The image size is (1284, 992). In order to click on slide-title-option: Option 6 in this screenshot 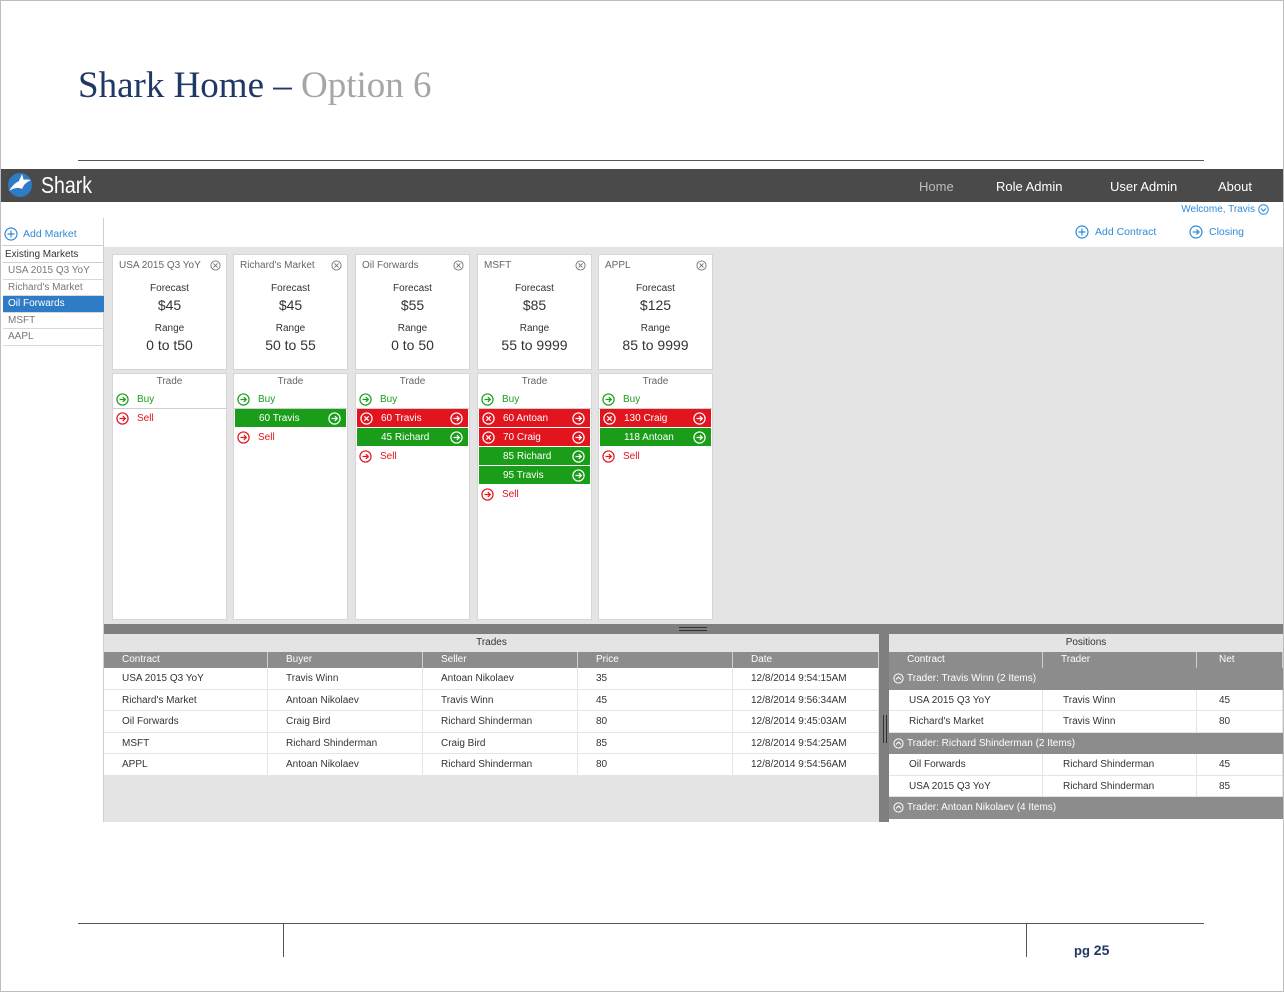, I will do `click(366, 85)`.